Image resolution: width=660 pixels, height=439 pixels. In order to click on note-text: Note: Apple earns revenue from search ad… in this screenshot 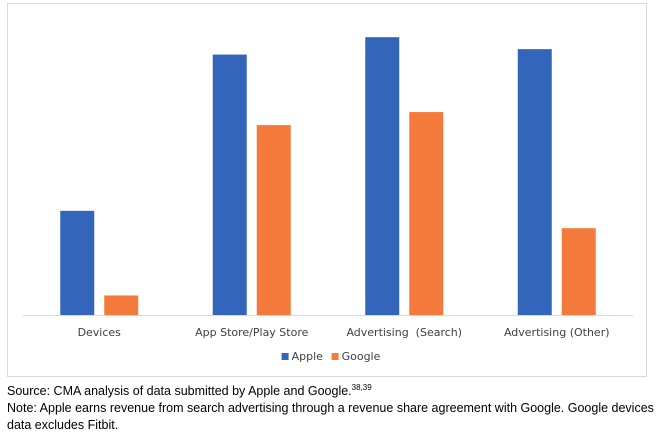, I will do `click(330, 416)`.